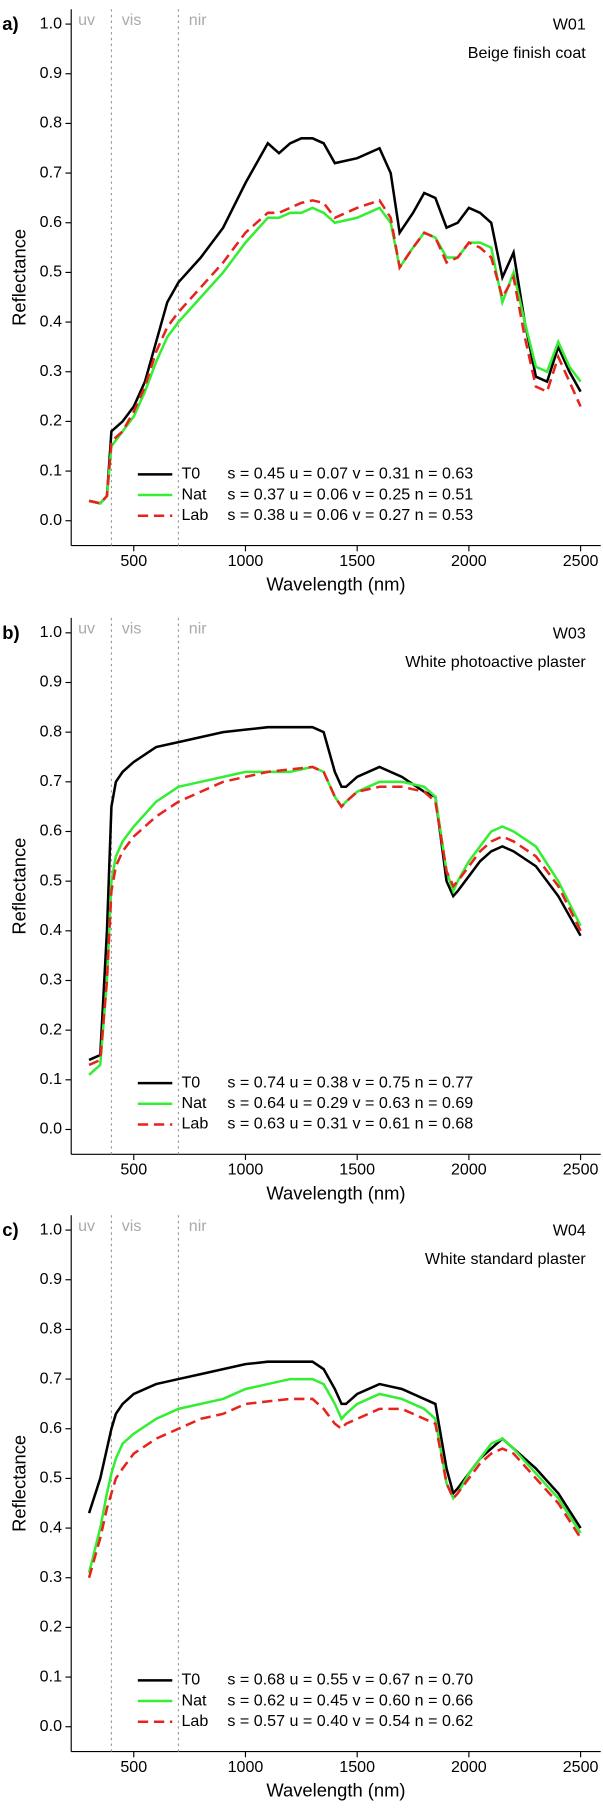 The height and width of the screenshot is (1809, 603). What do you see at coordinates (350, 1680) in the screenshot?
I see `legend-stats: s = 0.68 u = 0.55 v = 0.67 n = 0.70` at bounding box center [350, 1680].